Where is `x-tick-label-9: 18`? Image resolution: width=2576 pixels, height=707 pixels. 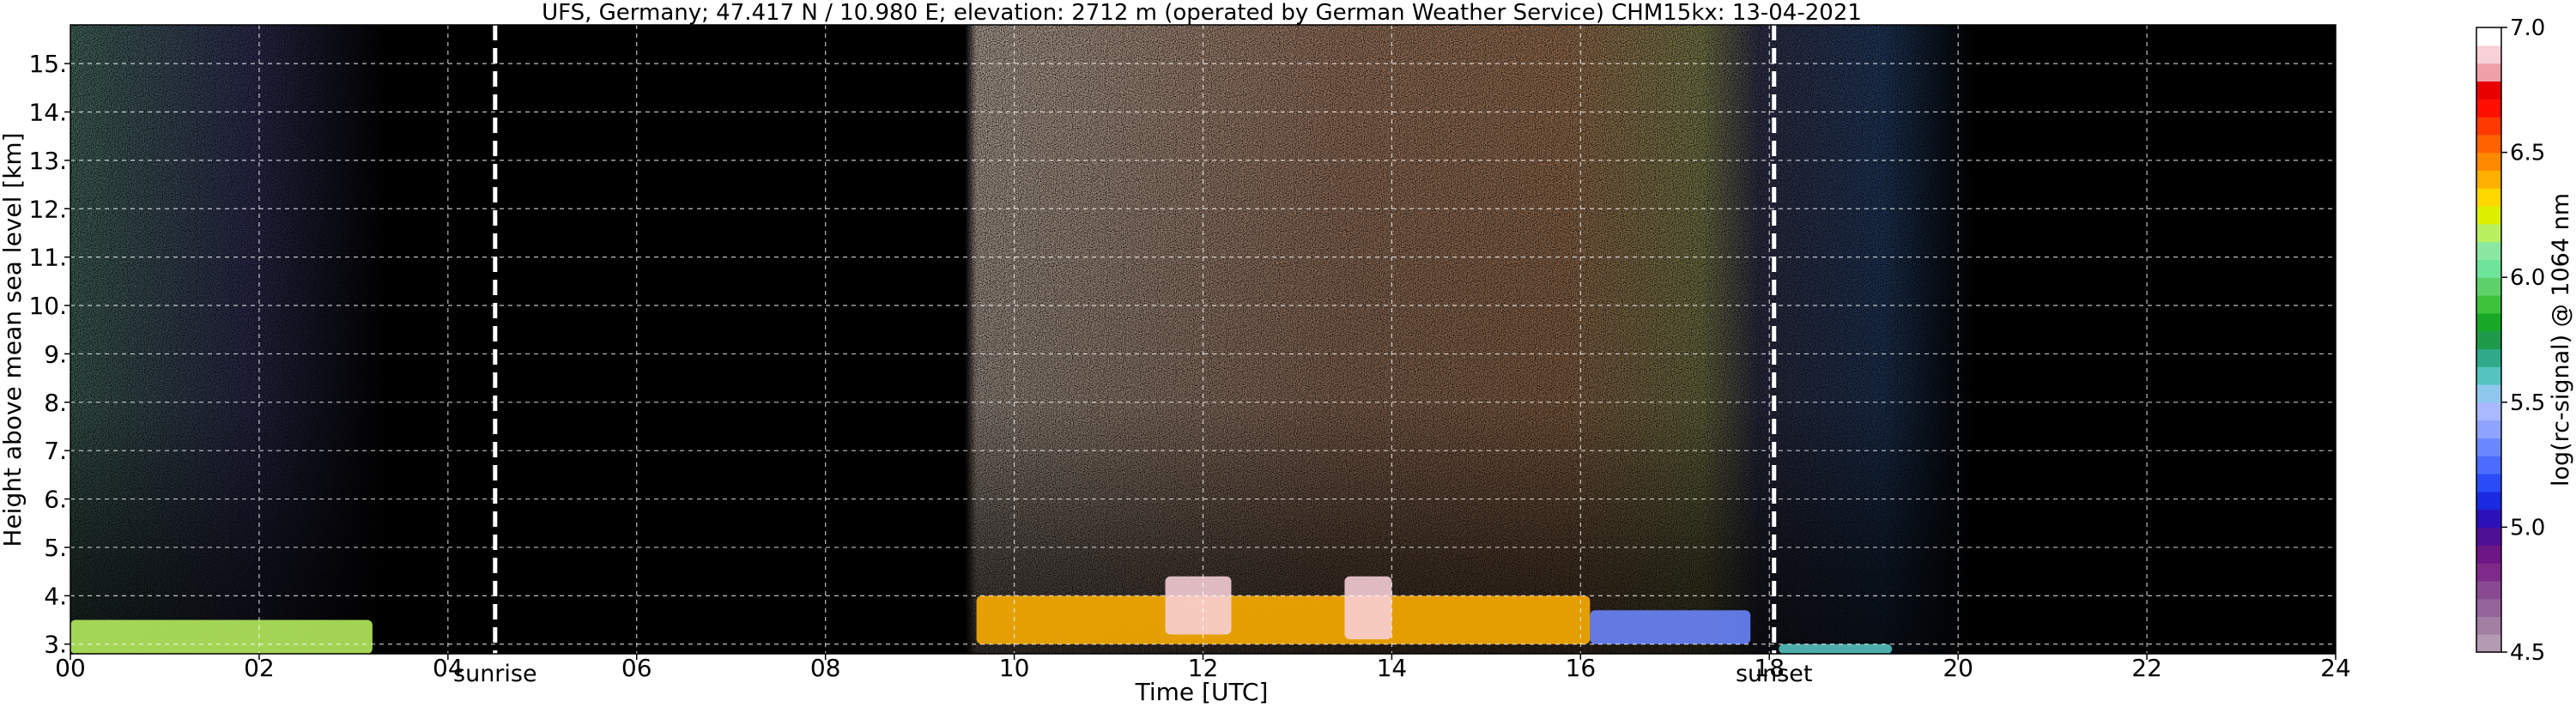
x-tick-label-9: 18 is located at coordinates (1769, 668).